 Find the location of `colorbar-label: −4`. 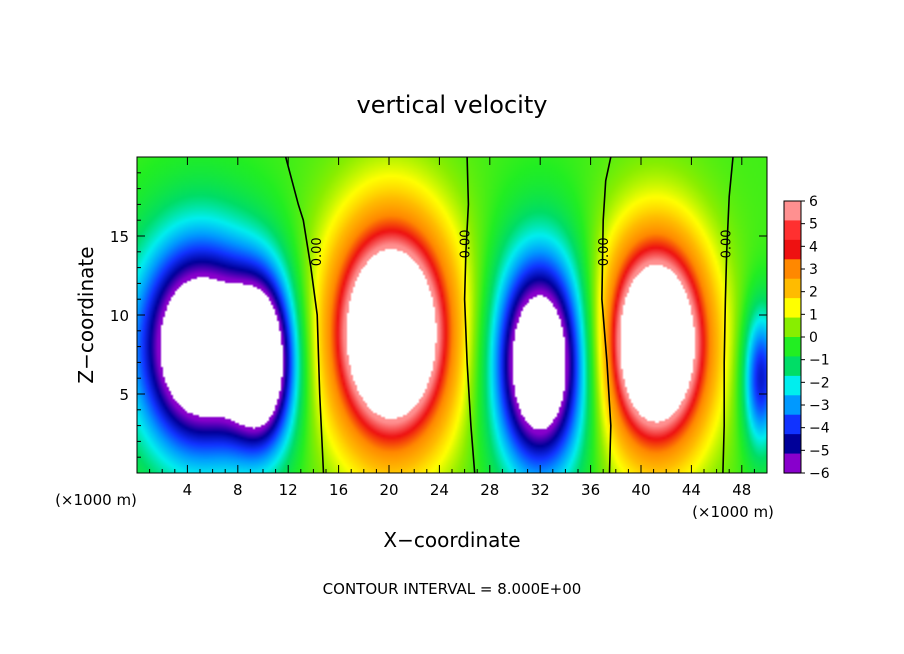

colorbar-label: −4 is located at coordinates (819, 429).